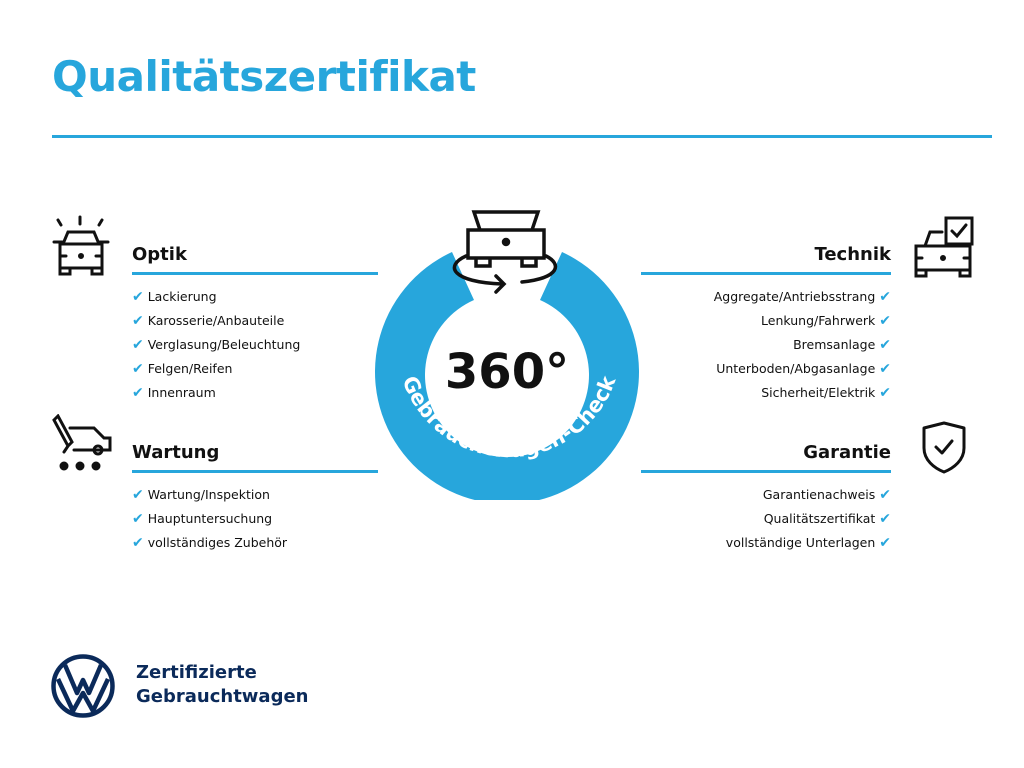 Image resolution: width=1024 pixels, height=768 pixels. What do you see at coordinates (222, 696) in the screenshot?
I see `brand-line-2: Gebrauchtwagen` at bounding box center [222, 696].